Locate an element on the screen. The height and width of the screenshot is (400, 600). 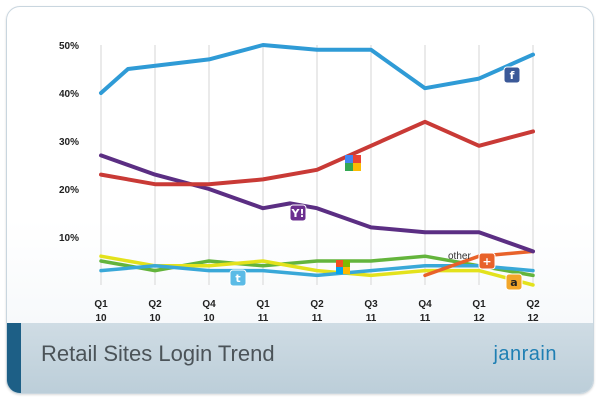
janrain-logo: janrain is located at coordinates (525, 354).